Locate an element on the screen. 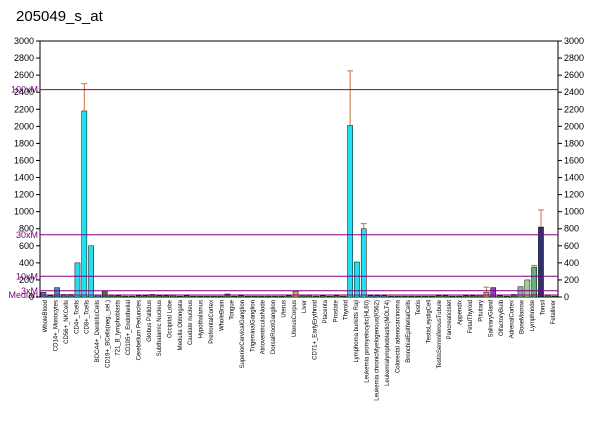 The height and width of the screenshot is (434, 600). category-label: BoneMarrow is located at coordinates (523, 316).